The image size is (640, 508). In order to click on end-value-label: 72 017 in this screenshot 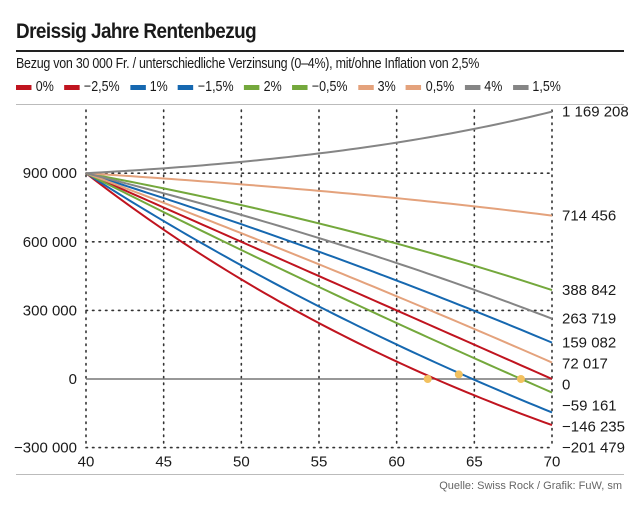, I will do `click(585, 364)`.